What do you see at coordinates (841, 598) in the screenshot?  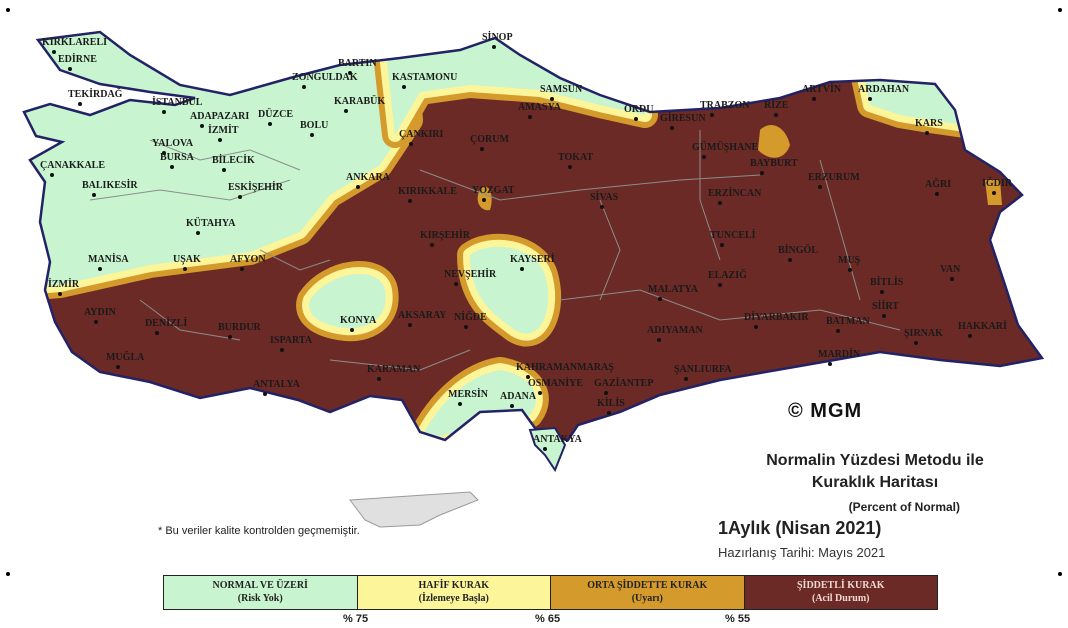 I see `legend-sub: (Acil Durum)` at bounding box center [841, 598].